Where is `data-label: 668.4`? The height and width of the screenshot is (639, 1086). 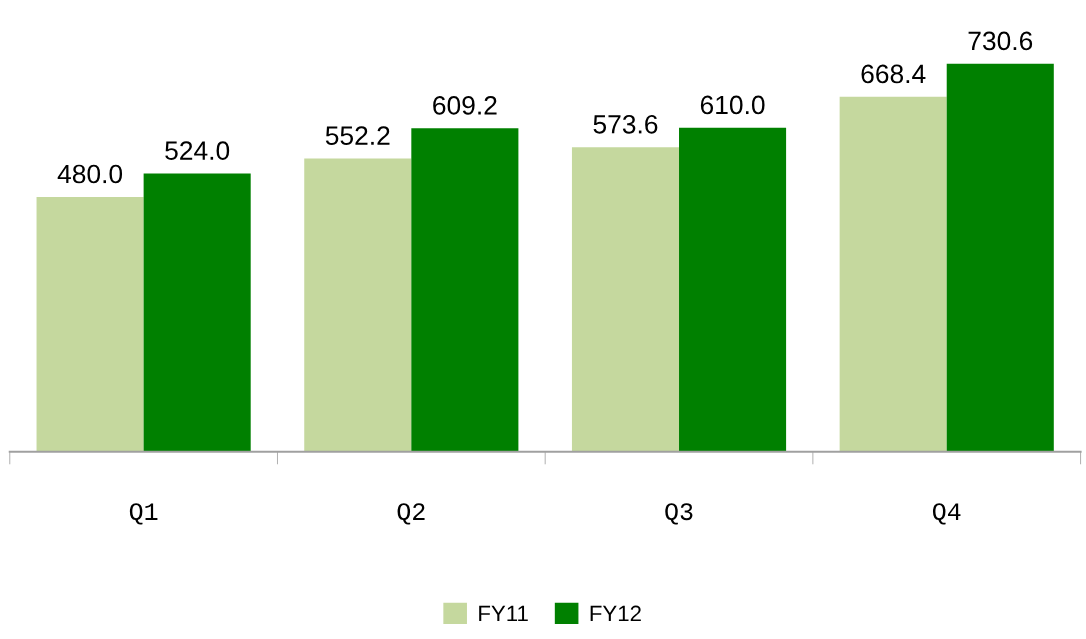 data-label: 668.4 is located at coordinates (893, 74).